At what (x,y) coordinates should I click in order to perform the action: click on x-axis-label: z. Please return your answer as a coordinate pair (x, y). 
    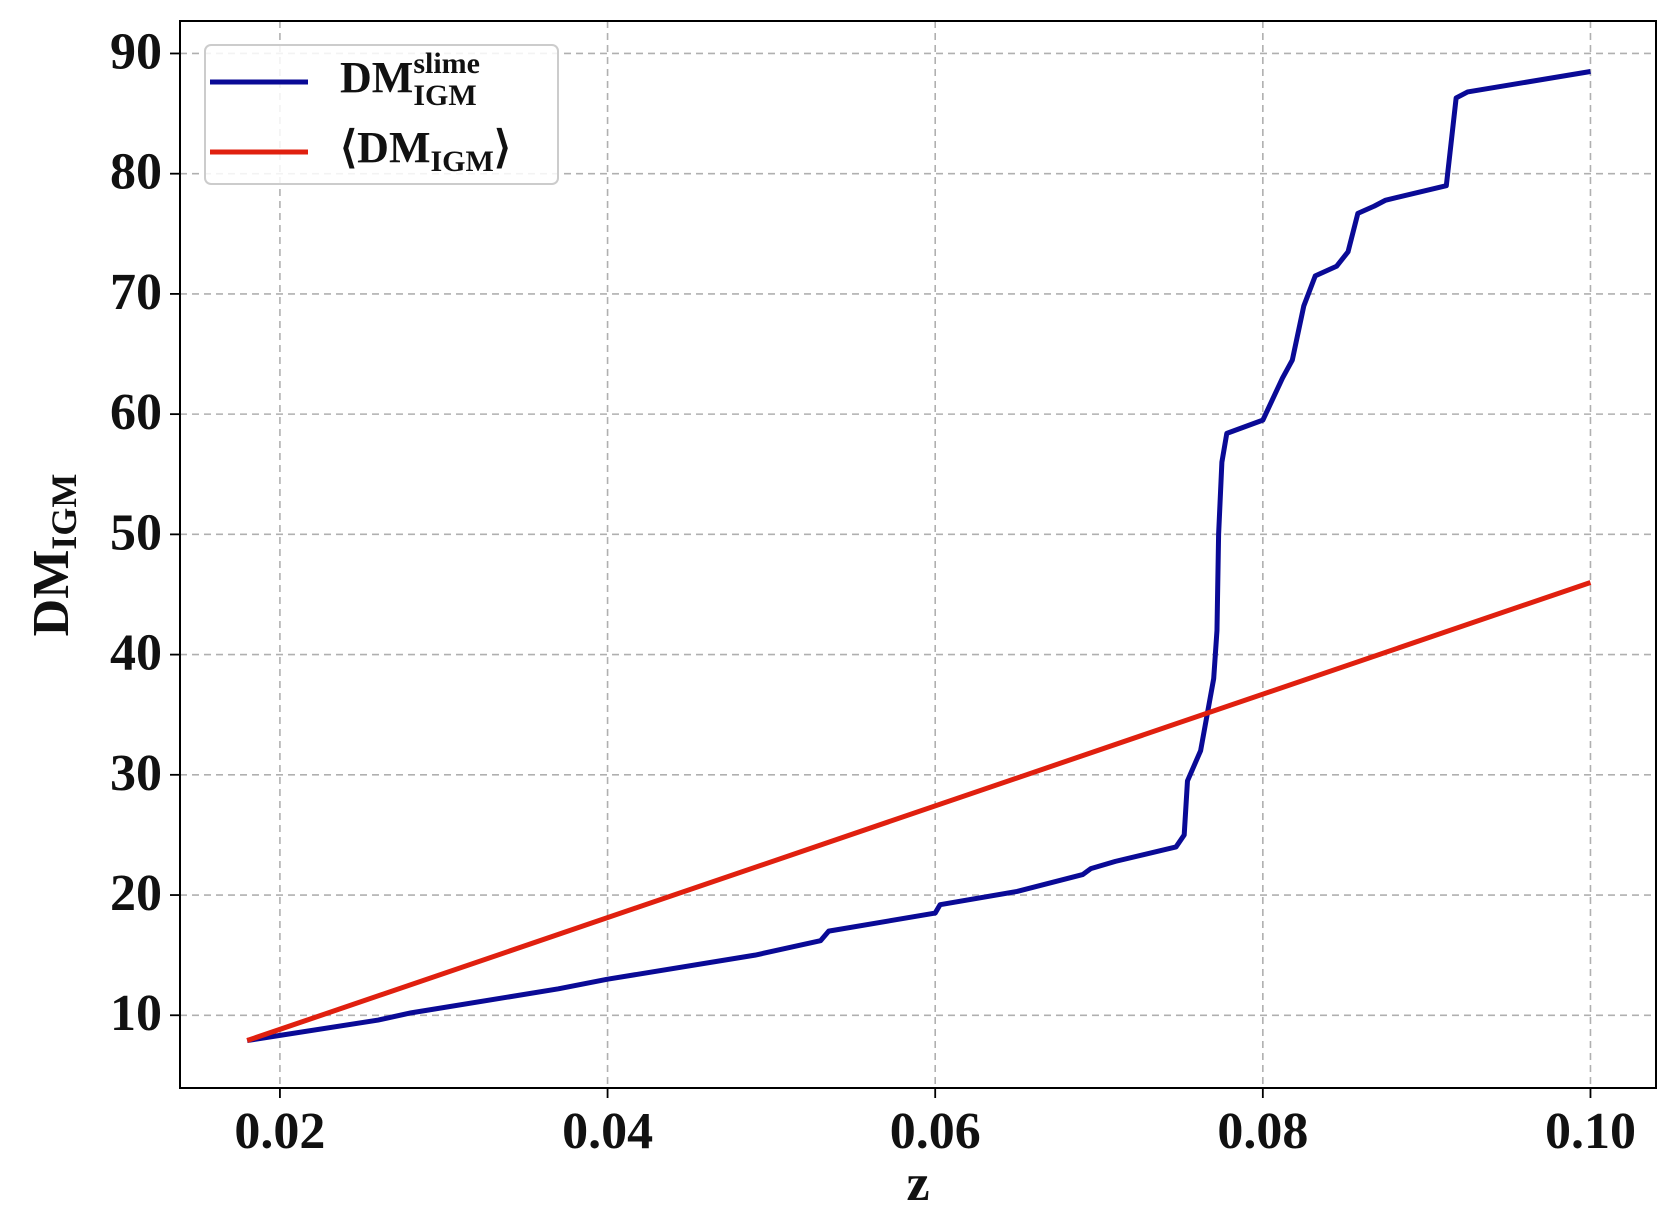
    Looking at the image, I should click on (917, 1183).